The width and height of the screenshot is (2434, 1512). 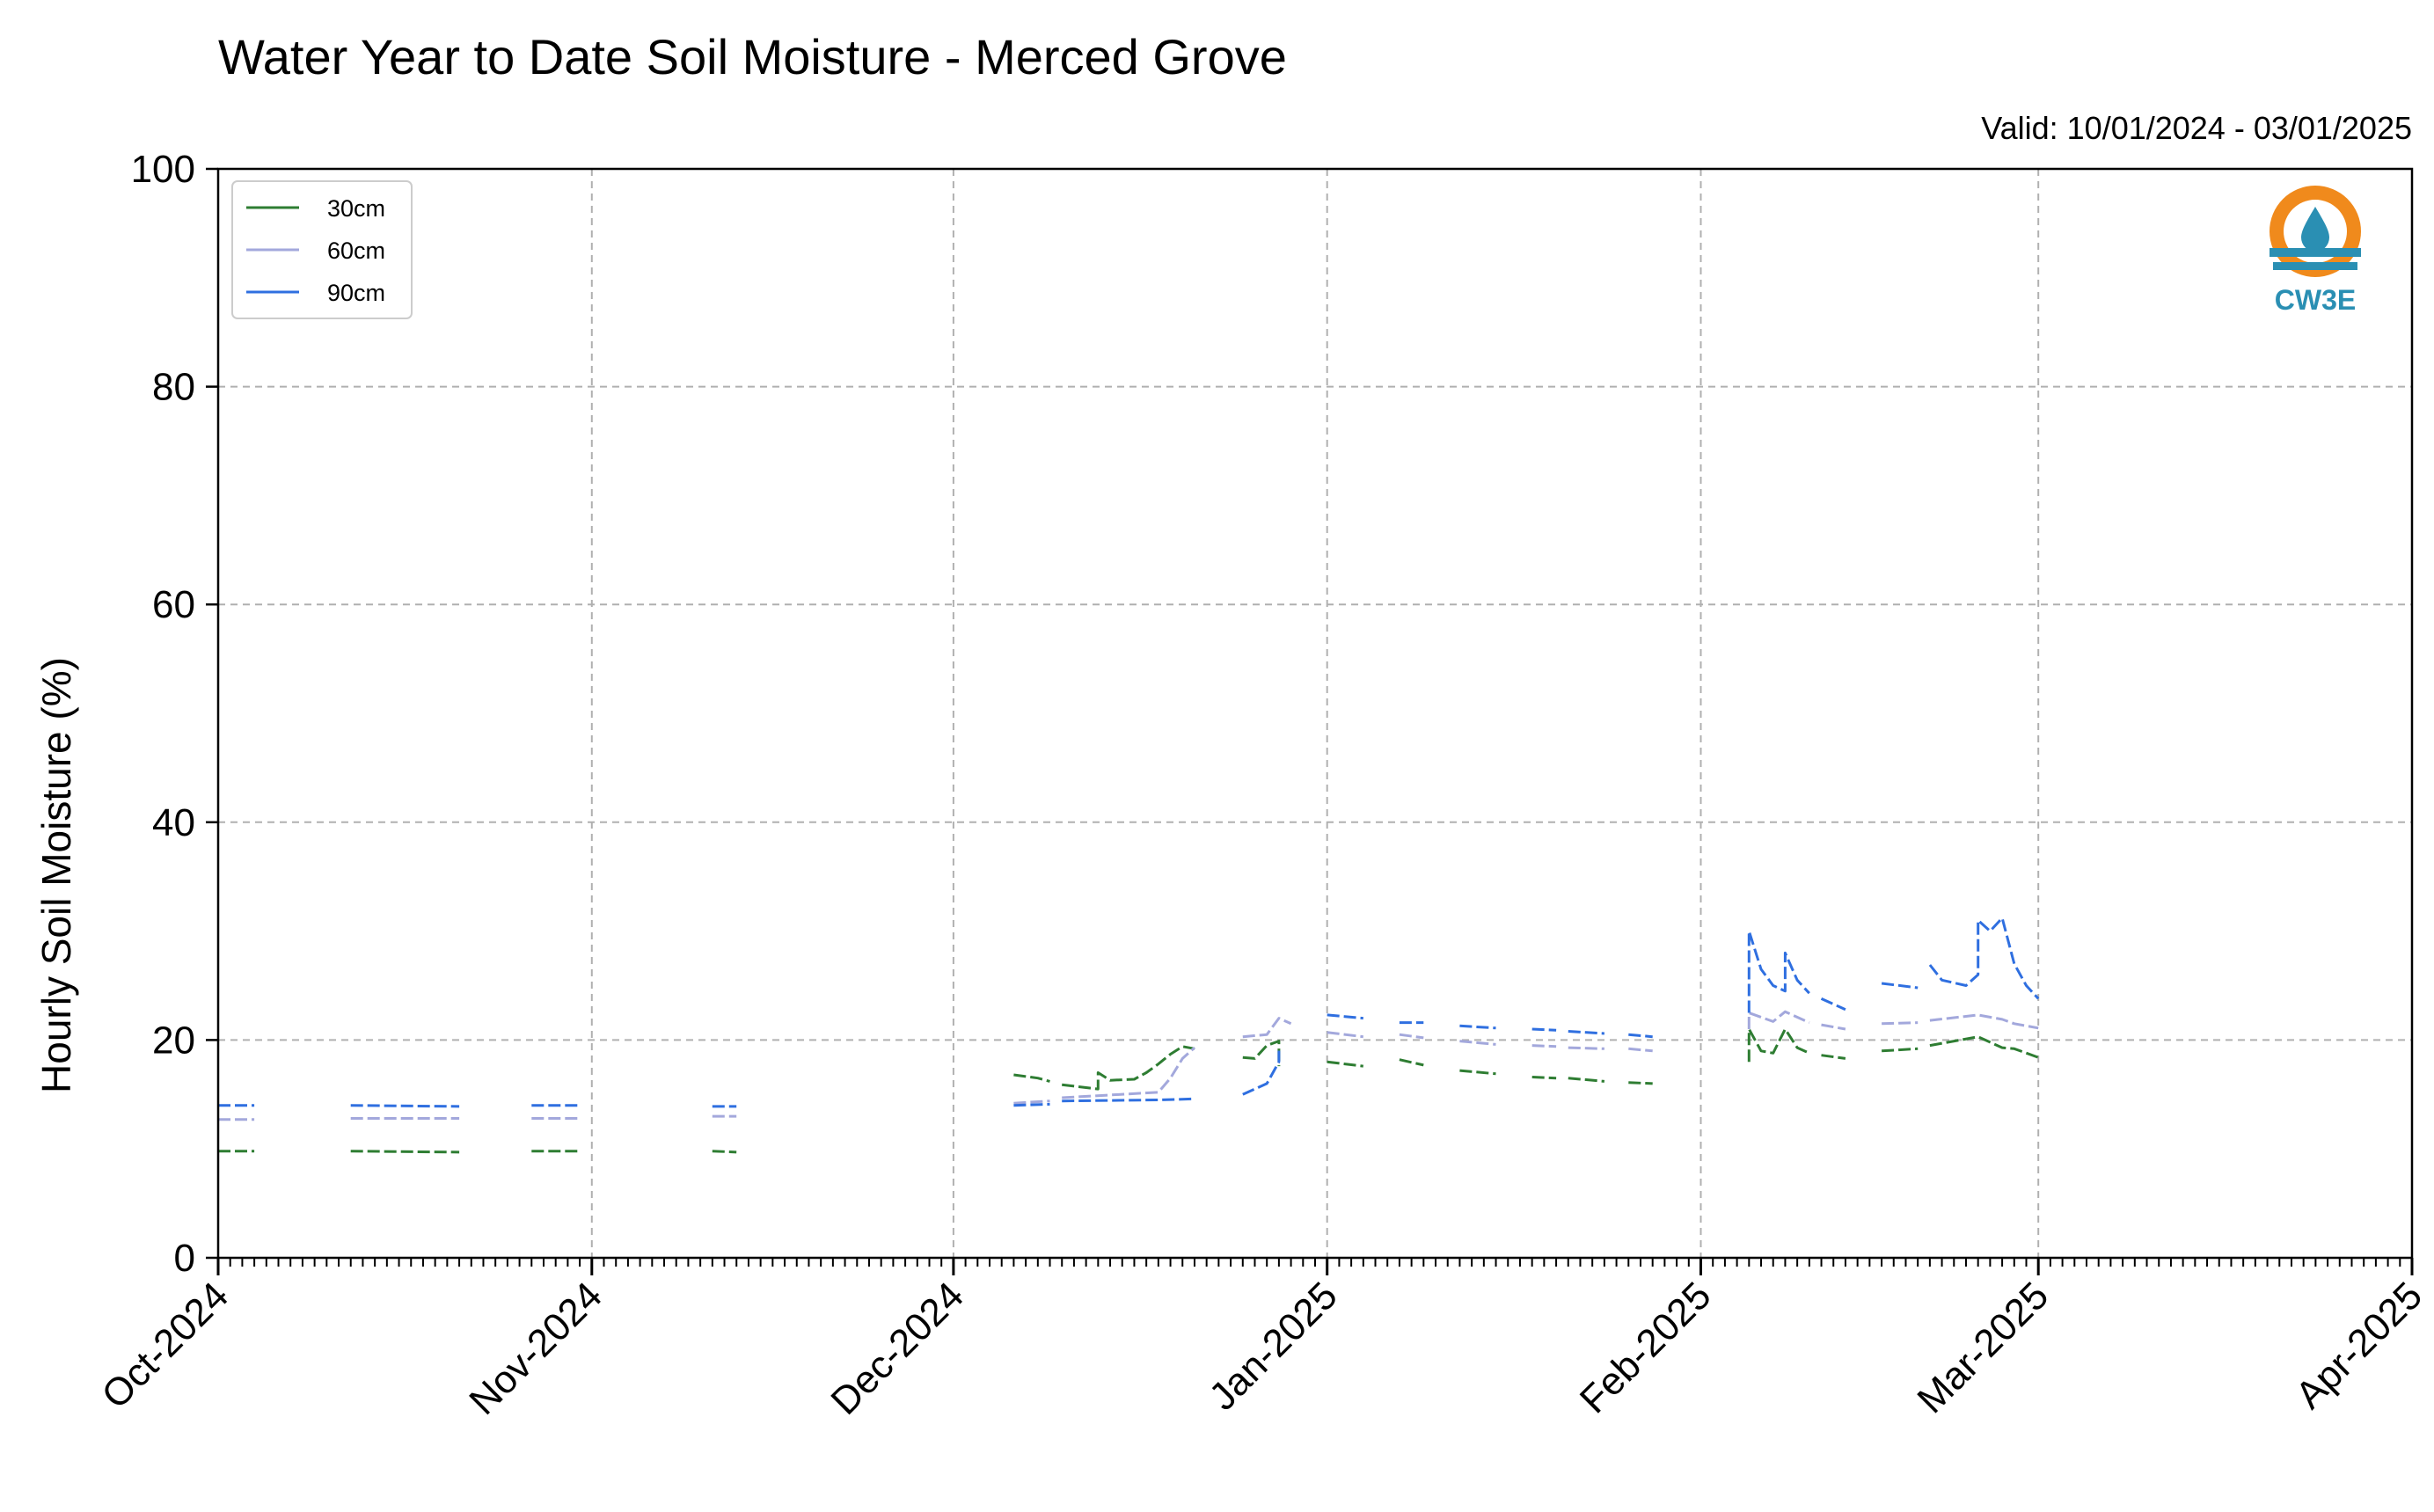 I want to click on legend-entry: 90cm, so click(x=356, y=293).